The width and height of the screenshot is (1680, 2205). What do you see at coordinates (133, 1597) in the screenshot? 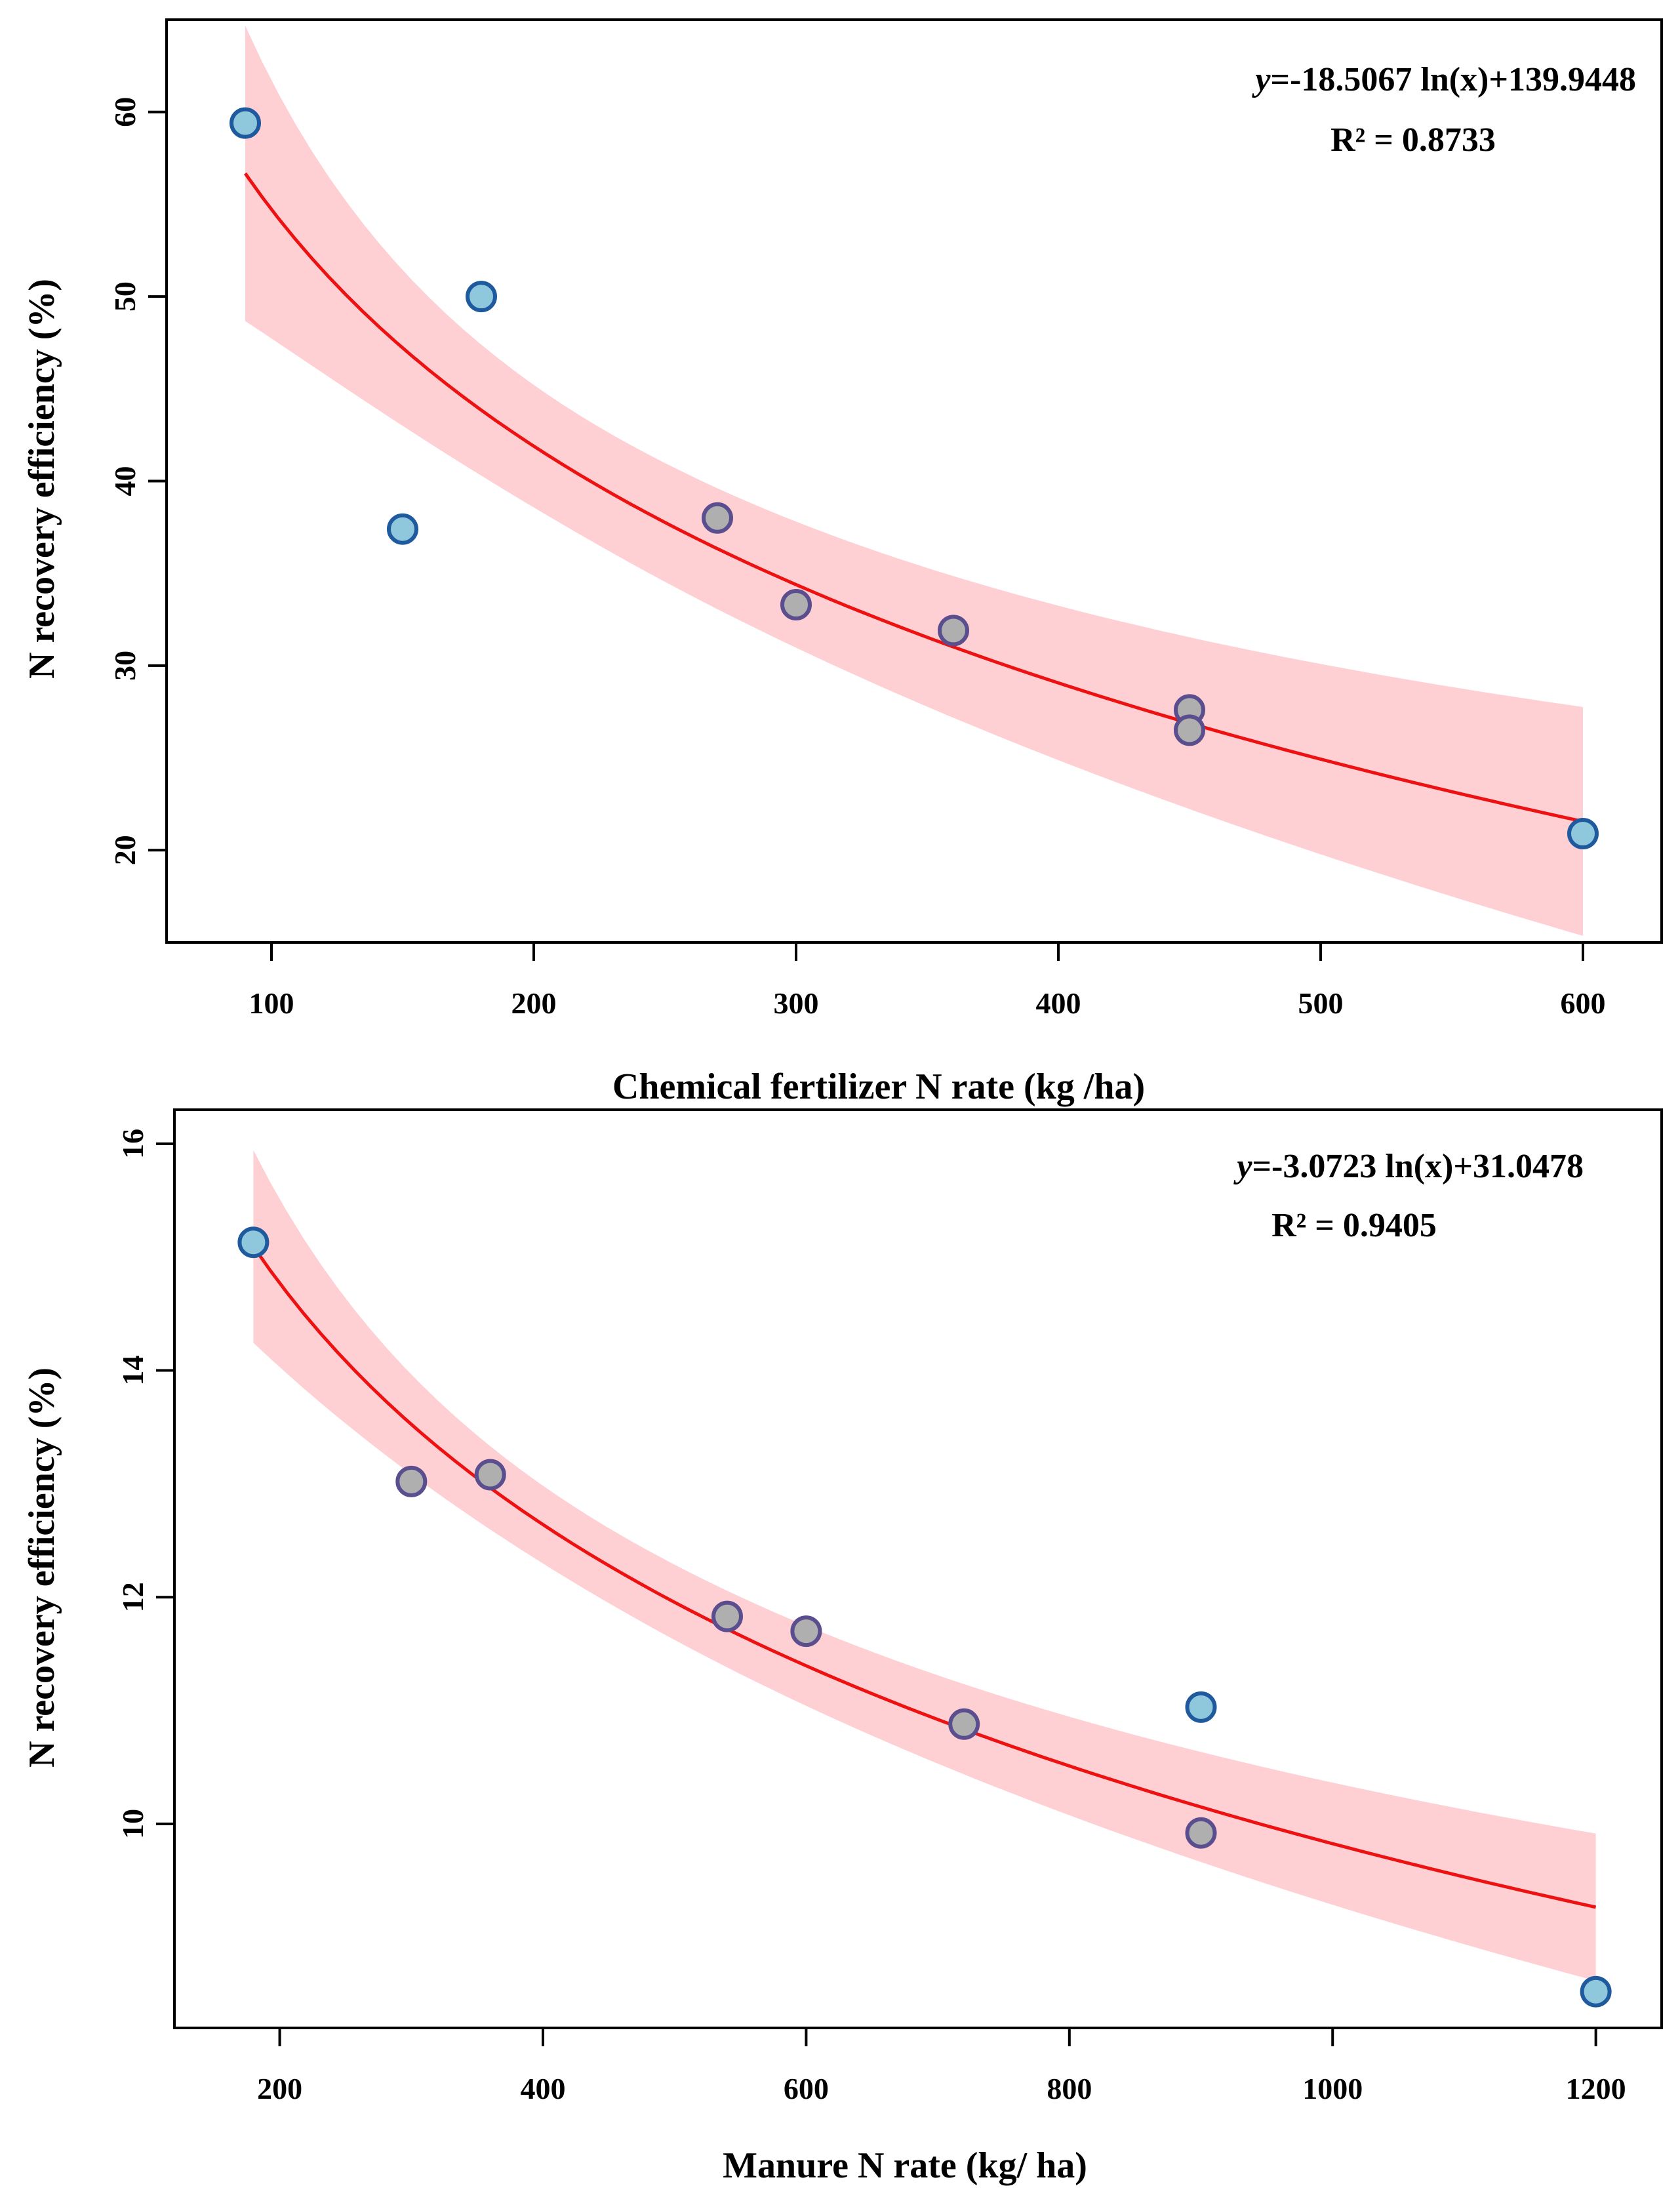
I see `y-tick-label: 12` at bounding box center [133, 1597].